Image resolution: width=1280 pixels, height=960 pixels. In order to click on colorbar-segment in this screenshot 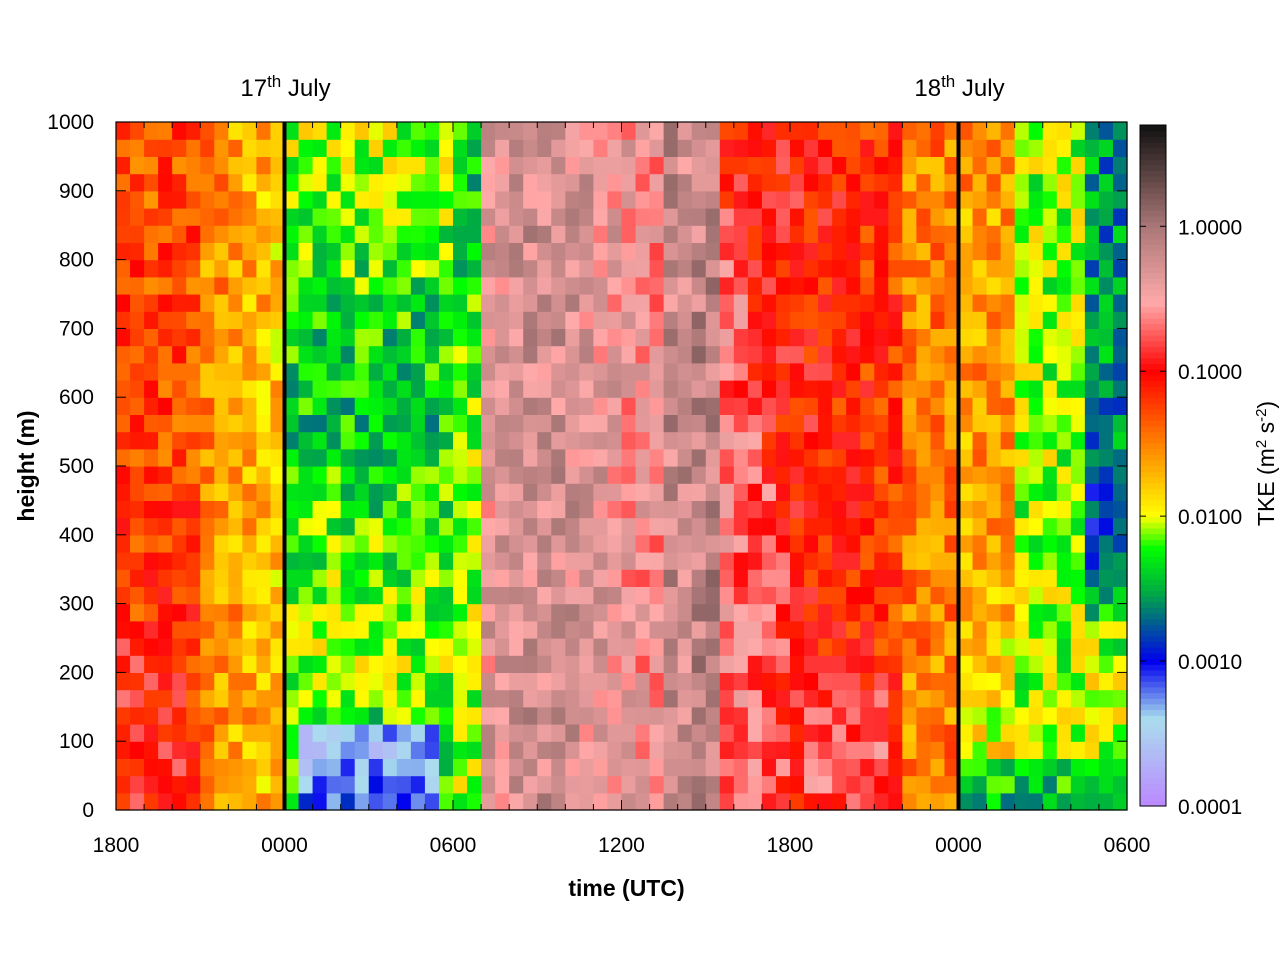, I will do `click(1153, 264)`.